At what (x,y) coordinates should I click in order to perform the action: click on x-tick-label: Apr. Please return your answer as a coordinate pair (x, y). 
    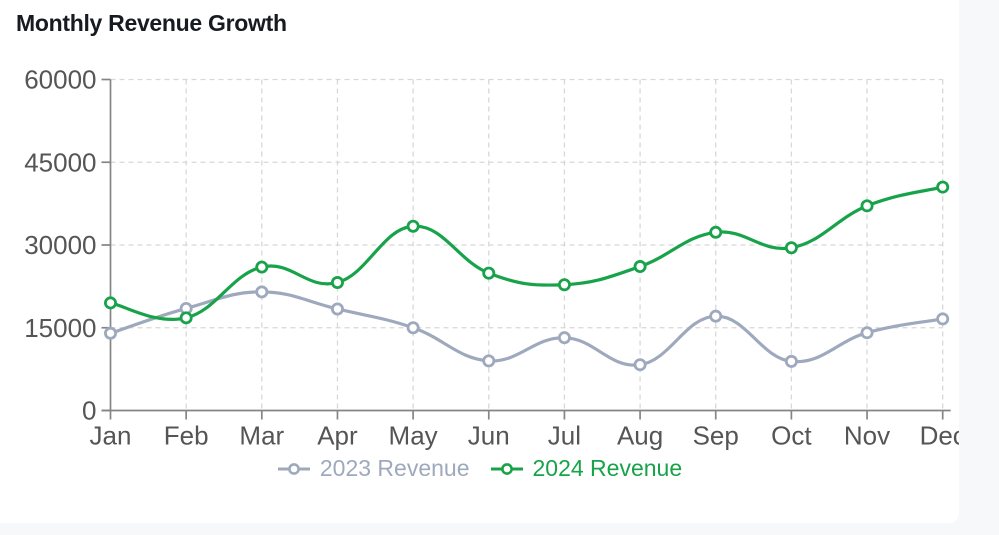
    Looking at the image, I should click on (337, 436).